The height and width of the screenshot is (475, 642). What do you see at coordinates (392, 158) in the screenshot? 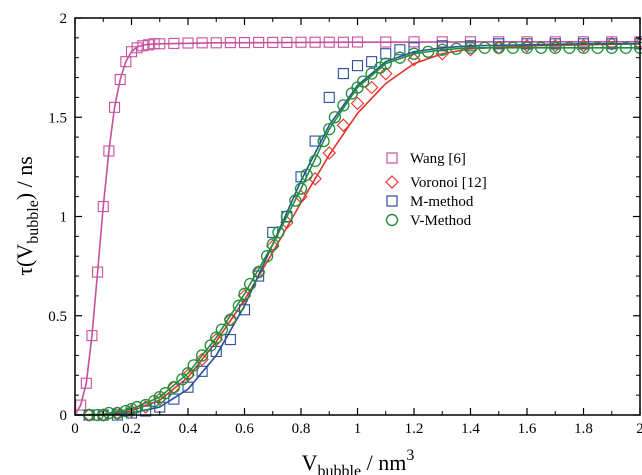
I see `legend-marker-wang` at bounding box center [392, 158].